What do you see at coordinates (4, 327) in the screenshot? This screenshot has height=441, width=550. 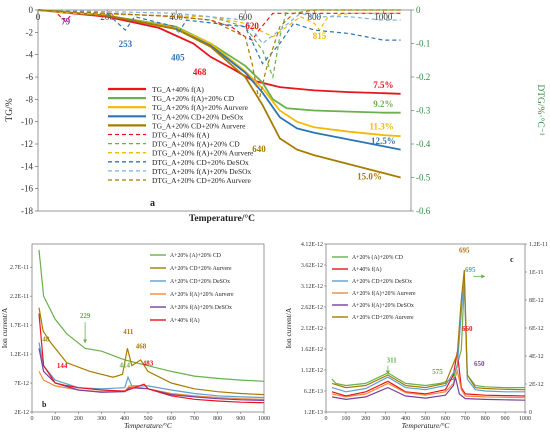 I see `panel-b-ylabel: Ion current/A` at bounding box center [4, 327].